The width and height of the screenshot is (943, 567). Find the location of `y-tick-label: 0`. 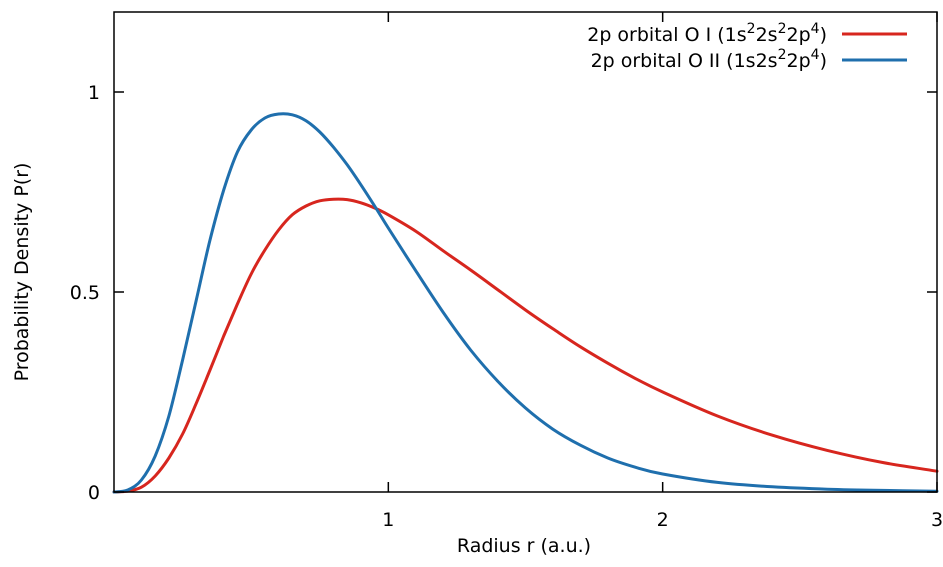

y-tick-label: 0 is located at coordinates (94, 493).